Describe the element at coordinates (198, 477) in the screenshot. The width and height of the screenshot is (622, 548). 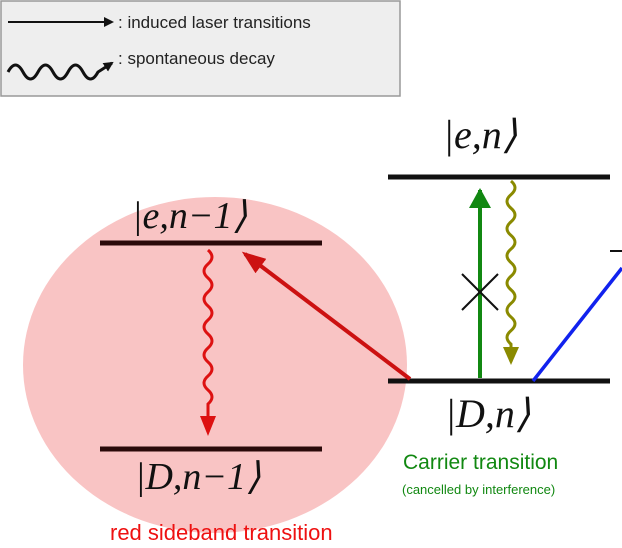
I see `state-label-D-n-minus-1: |D,n−1⟩` at that location.